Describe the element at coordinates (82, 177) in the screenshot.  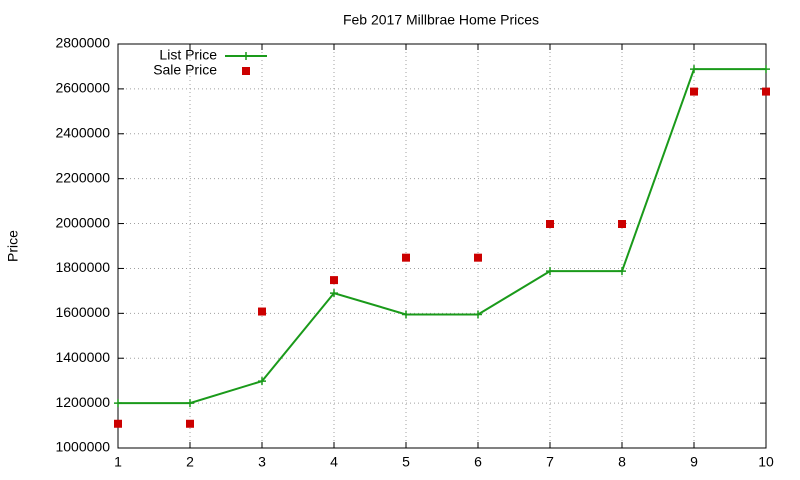
I see `y-tick-label: 2200000` at that location.